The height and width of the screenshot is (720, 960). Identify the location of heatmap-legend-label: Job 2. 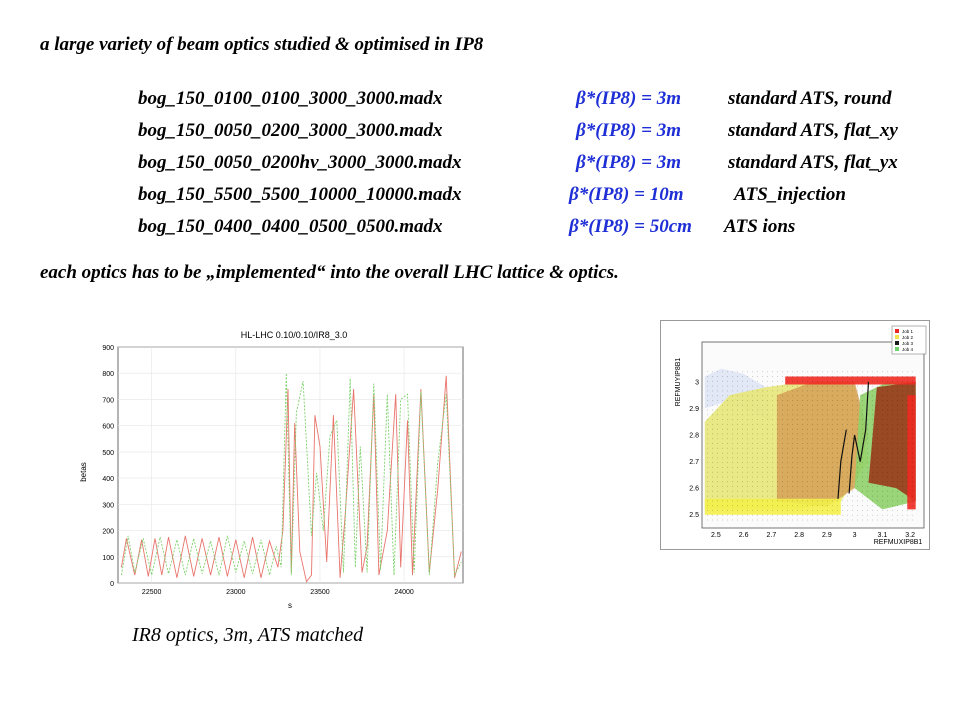
(908, 337).